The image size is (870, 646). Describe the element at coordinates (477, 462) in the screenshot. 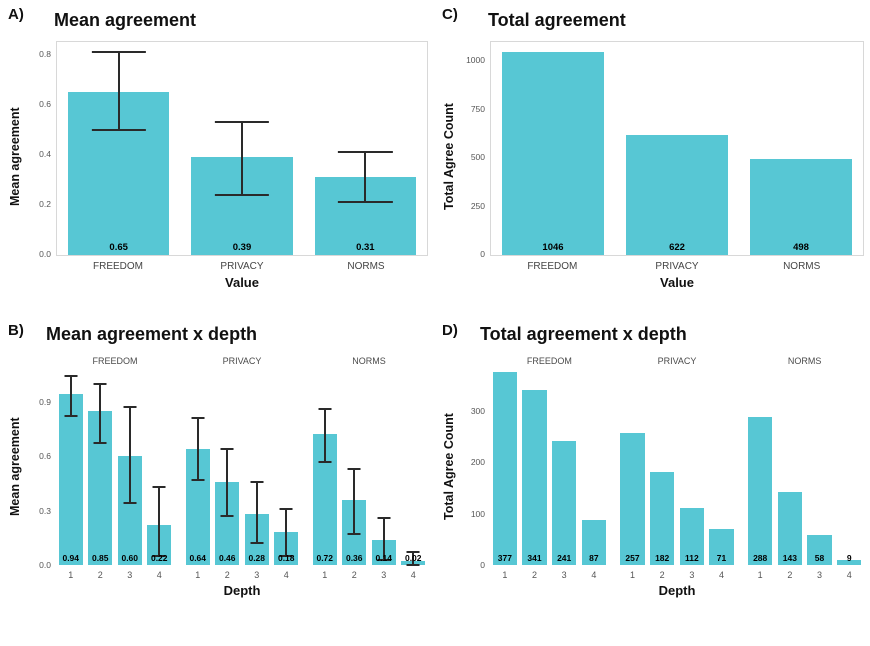

I see `y-tick-label: 200` at that location.